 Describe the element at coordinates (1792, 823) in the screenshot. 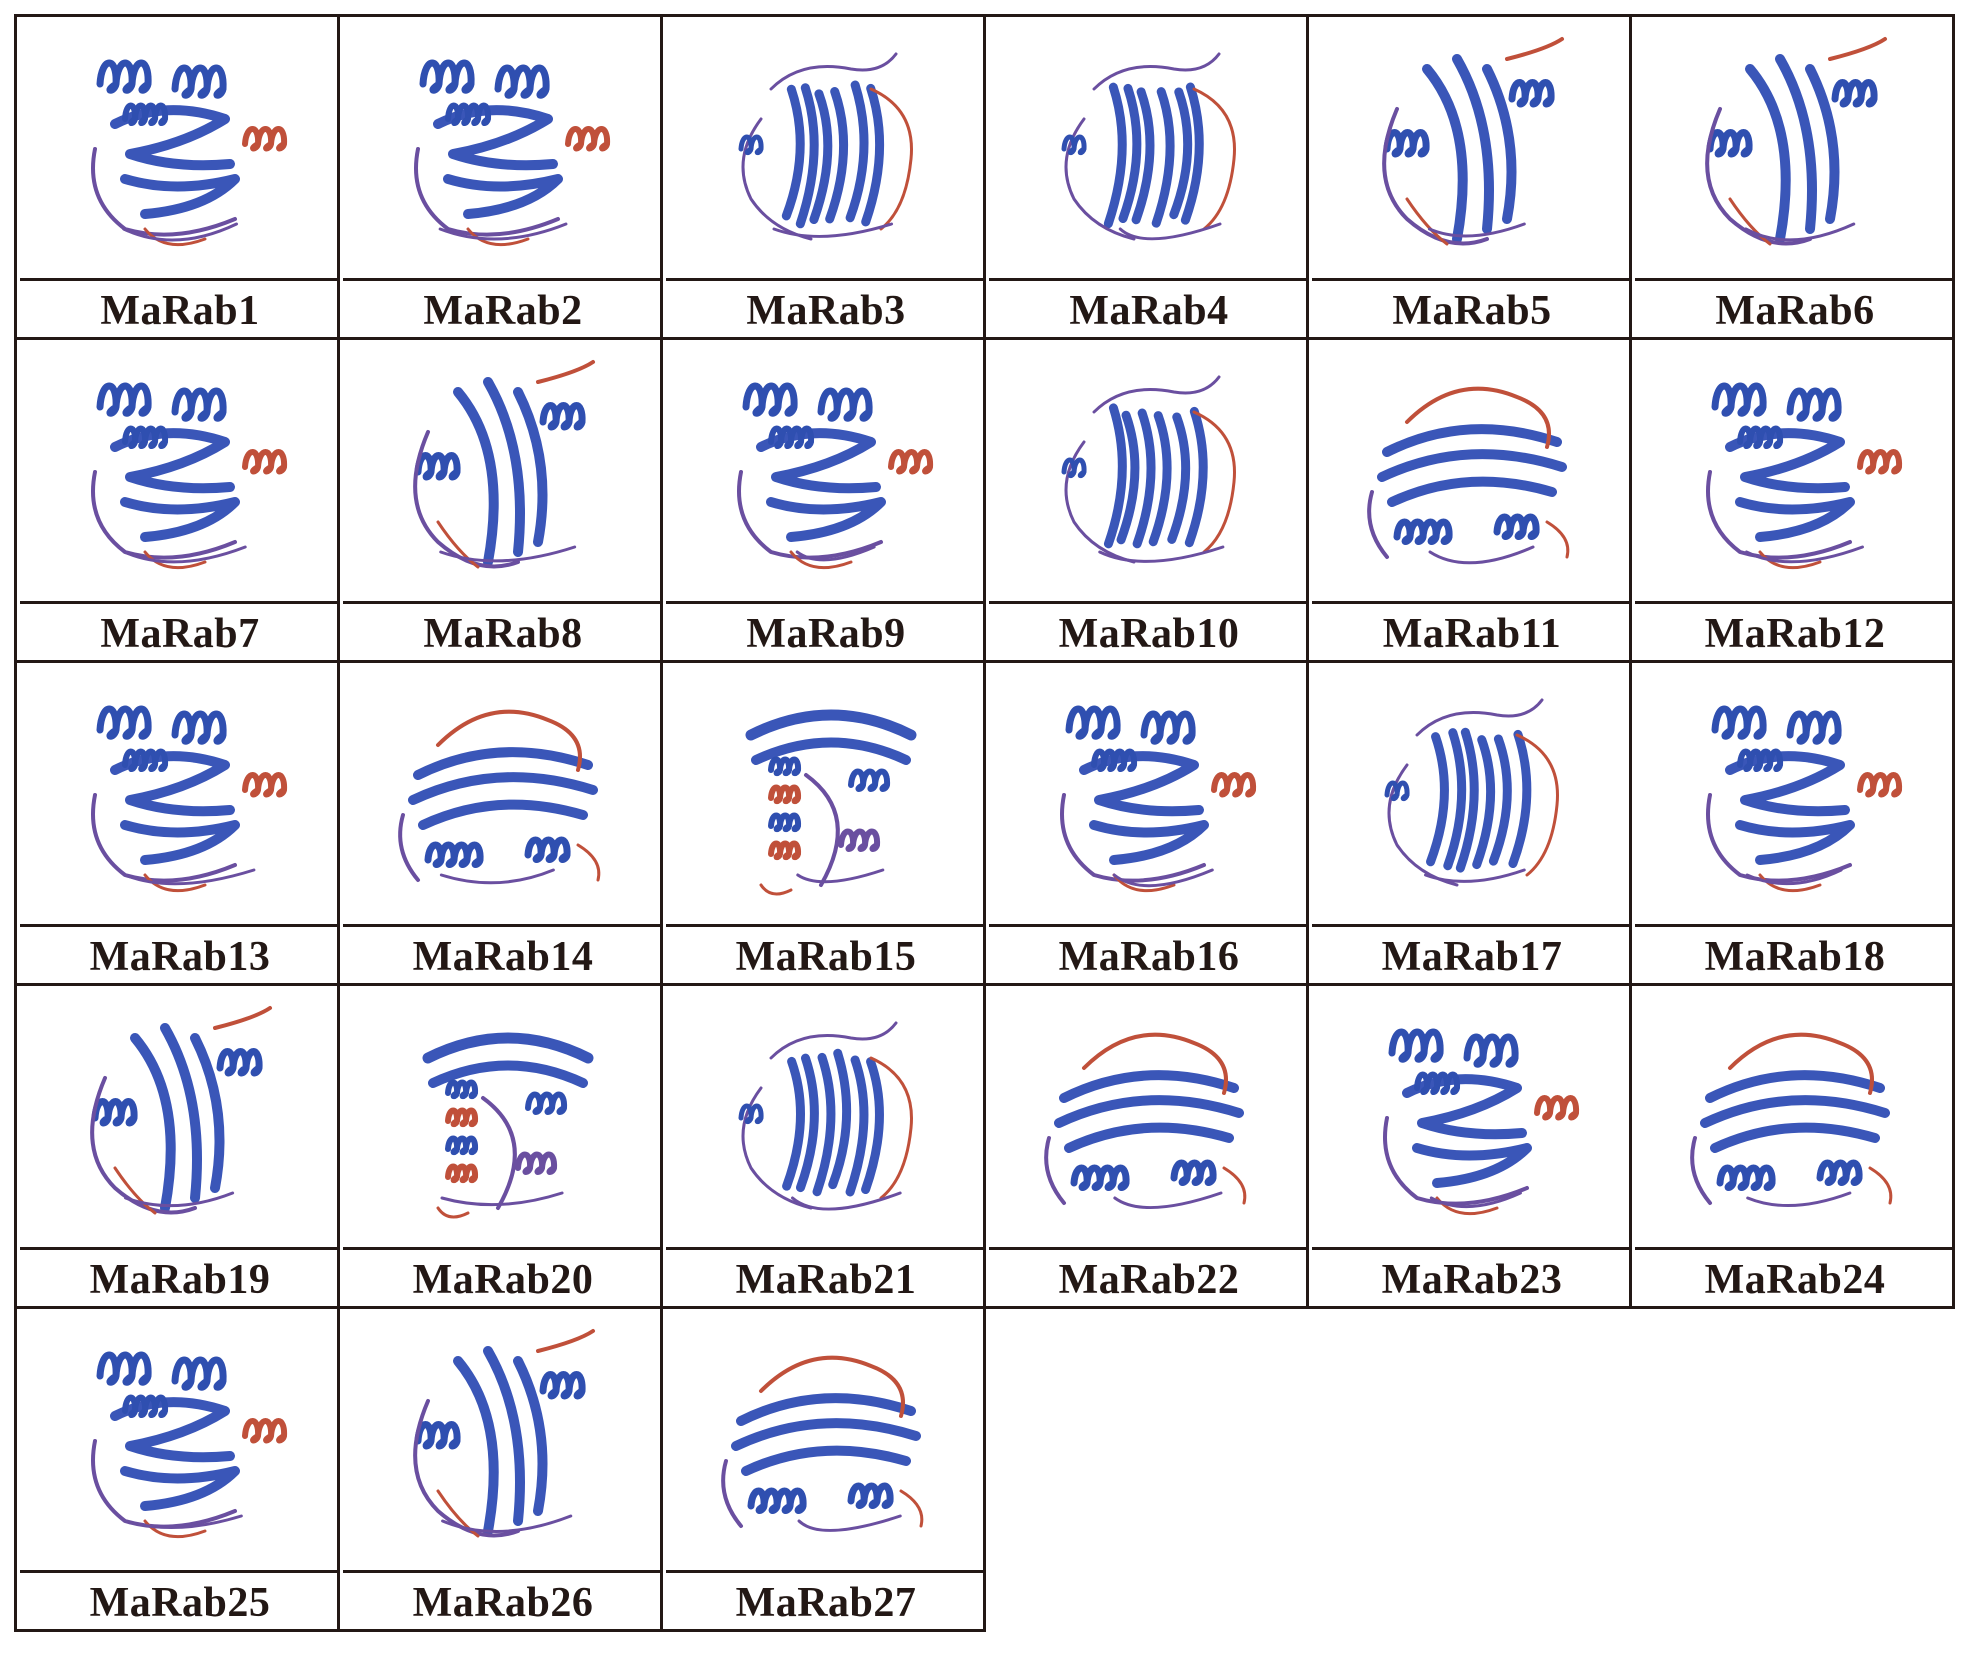

I see `cell-frame: MaRab18` at that location.